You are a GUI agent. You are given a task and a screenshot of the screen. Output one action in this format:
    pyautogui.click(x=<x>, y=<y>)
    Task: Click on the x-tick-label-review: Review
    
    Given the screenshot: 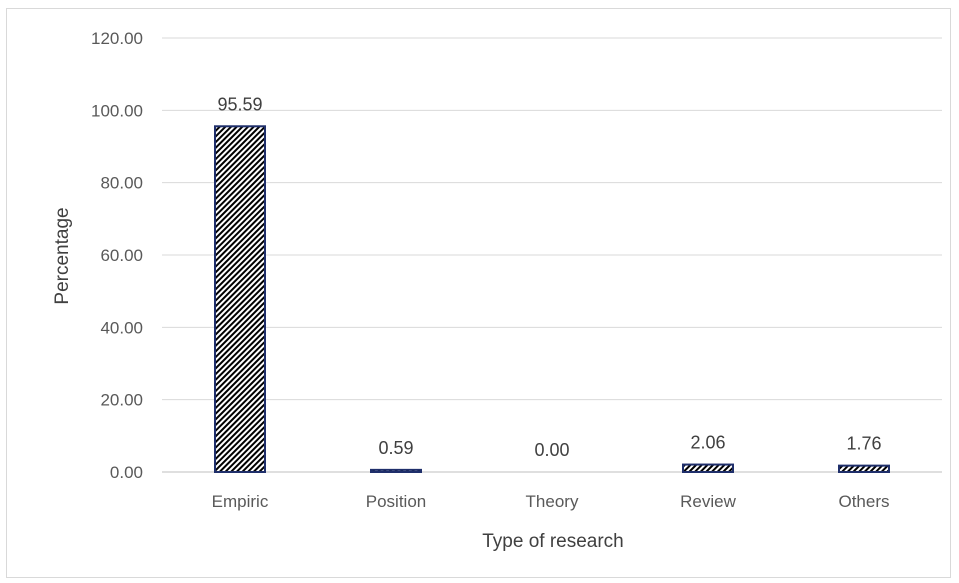 What is the action you would take?
    pyautogui.click(x=708, y=501)
    